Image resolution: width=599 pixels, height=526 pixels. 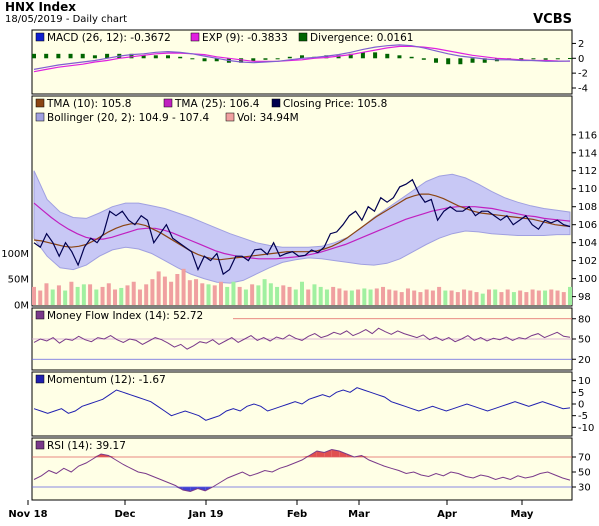 I want to click on rsi-legend-label: RSI (14): 39.17, so click(x=86, y=446).